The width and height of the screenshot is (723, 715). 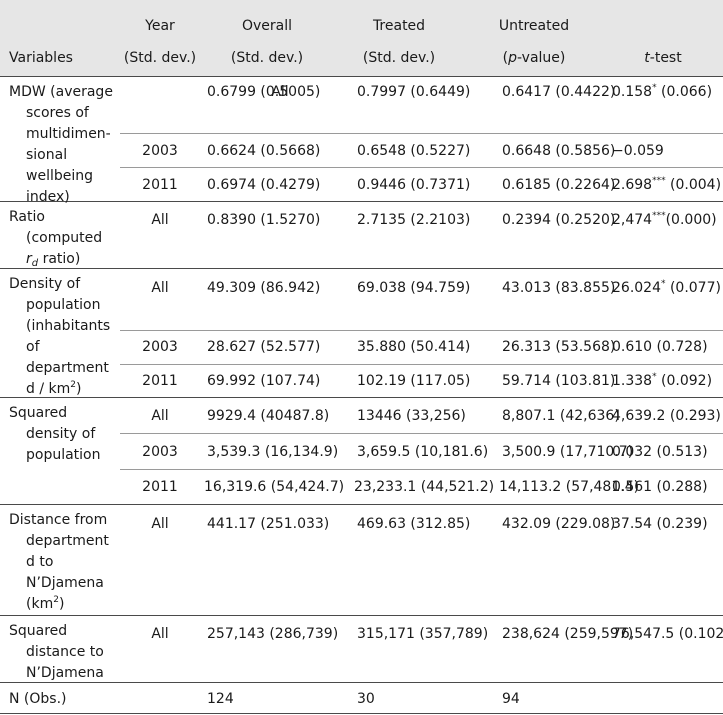 What do you see at coordinates (160, 26) in the screenshot?
I see `header-year: Year` at bounding box center [160, 26].